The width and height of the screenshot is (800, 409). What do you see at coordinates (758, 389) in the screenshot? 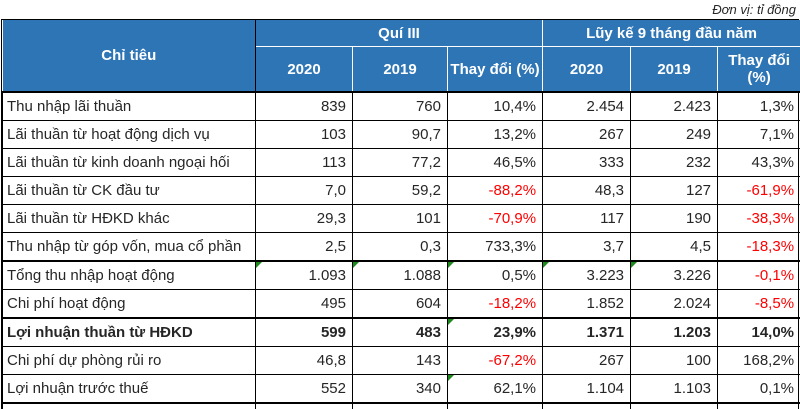
I see `cell-ytd-change: 0,1%` at bounding box center [758, 389].